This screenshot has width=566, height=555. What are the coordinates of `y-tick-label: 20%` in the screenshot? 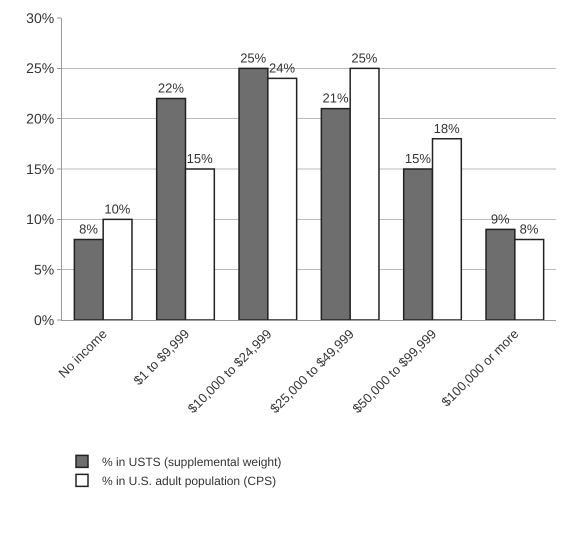 It's located at (40, 118).